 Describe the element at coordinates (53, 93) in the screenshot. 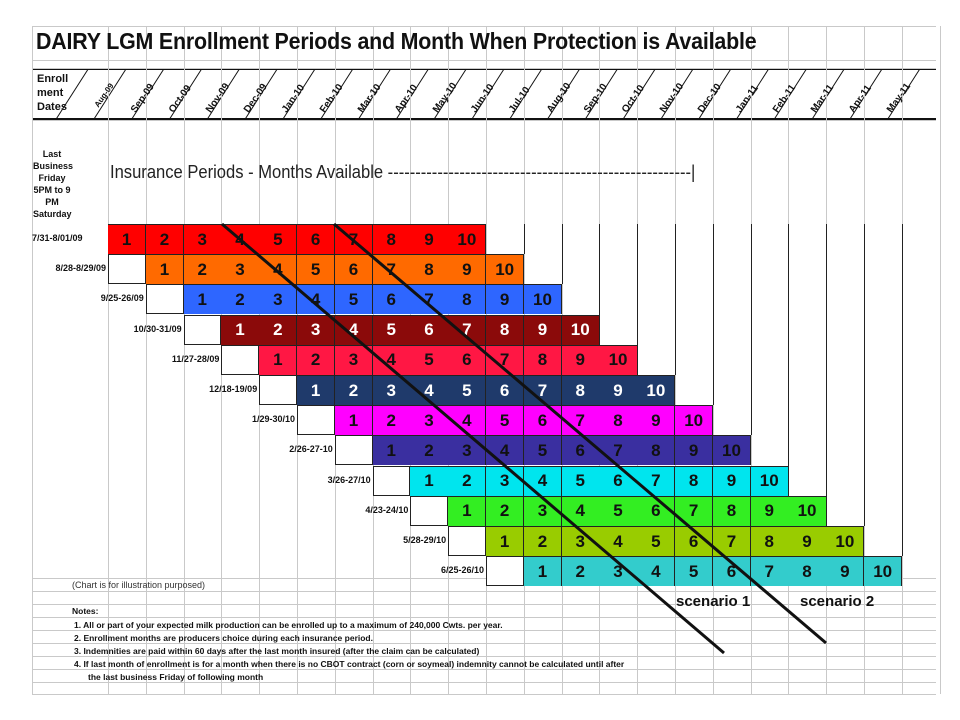

I see `enrollment-dates-header: Enroll ment Dates` at that location.